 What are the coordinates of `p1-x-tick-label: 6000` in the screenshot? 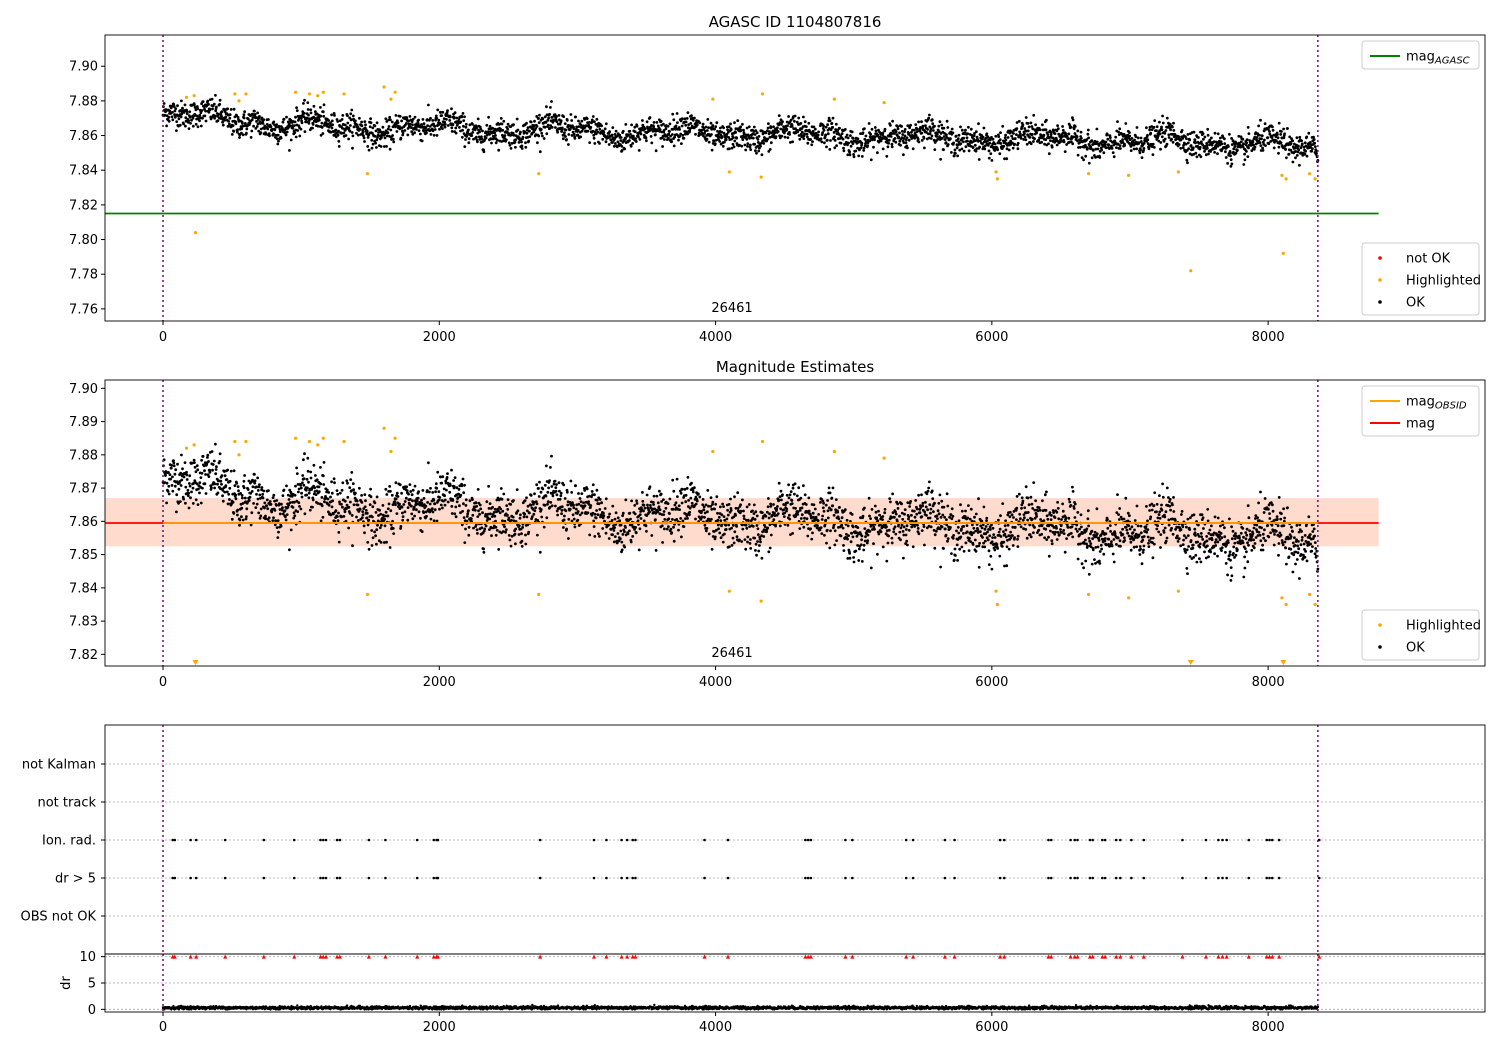 It's located at (991, 337).